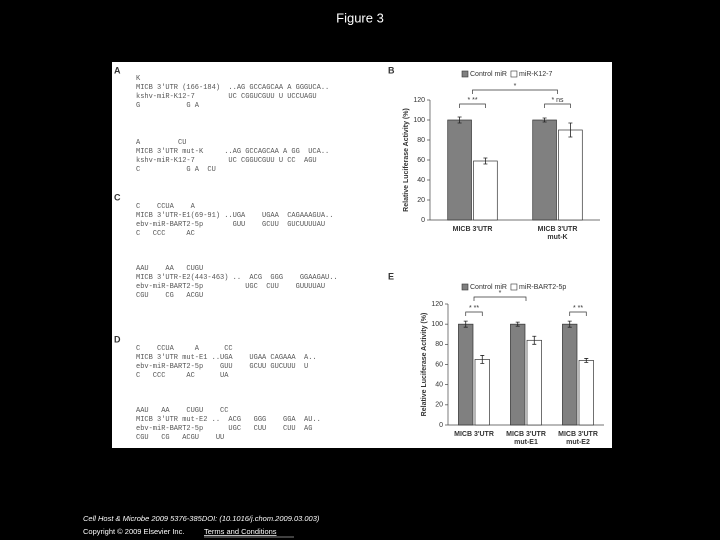 This screenshot has width=720, height=540. I want to click on sequence-line: K, so click(138, 79).